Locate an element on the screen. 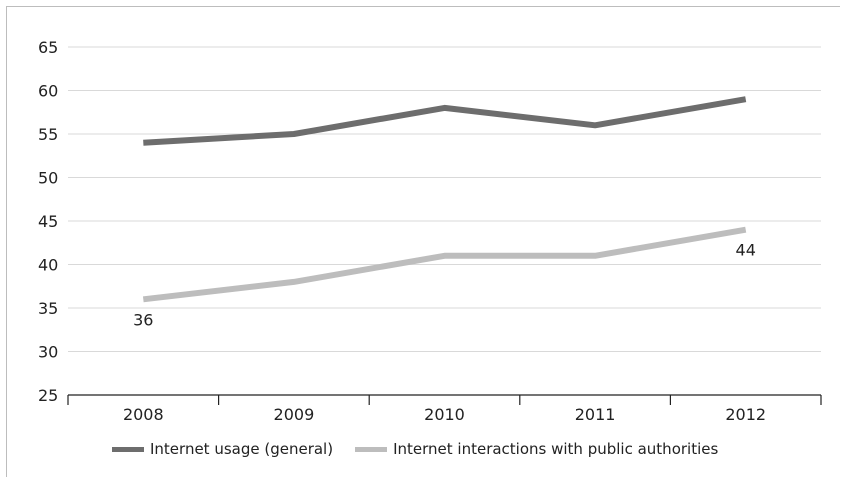 This screenshot has height=483, width=847. y-tick-label: 60 is located at coordinates (48, 91).